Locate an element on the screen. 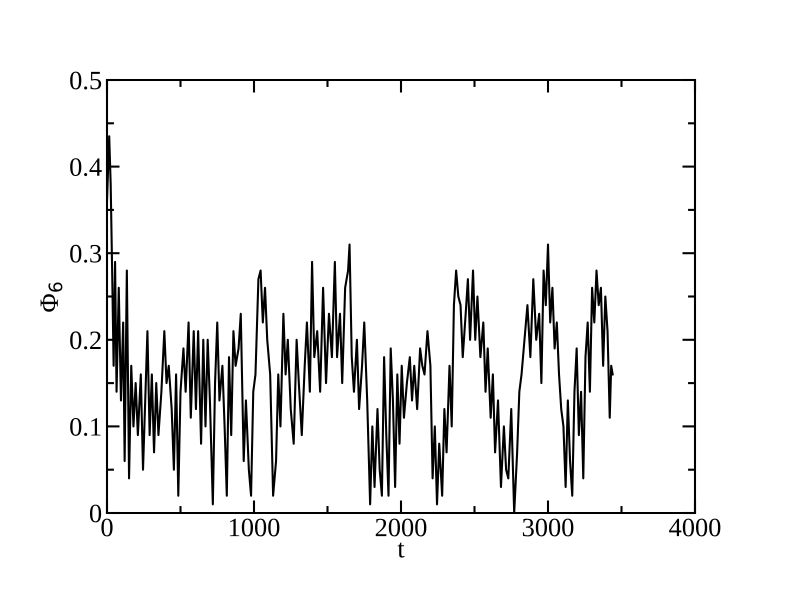  x-tick-label: 1000 is located at coordinates (255, 527).